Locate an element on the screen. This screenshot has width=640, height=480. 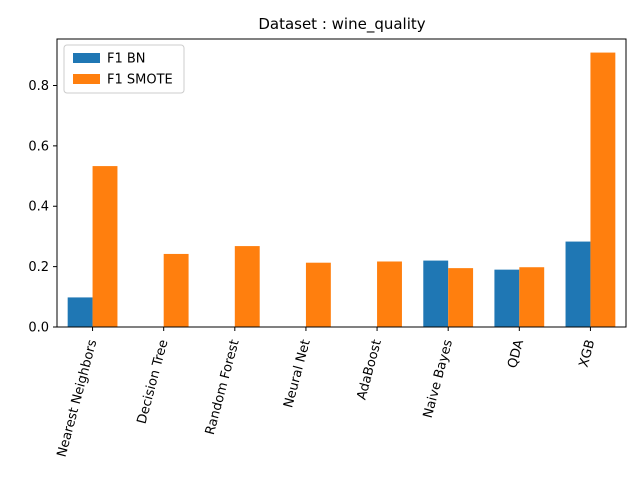
legend-label-f1-bn: F1 BN is located at coordinates (126, 59).